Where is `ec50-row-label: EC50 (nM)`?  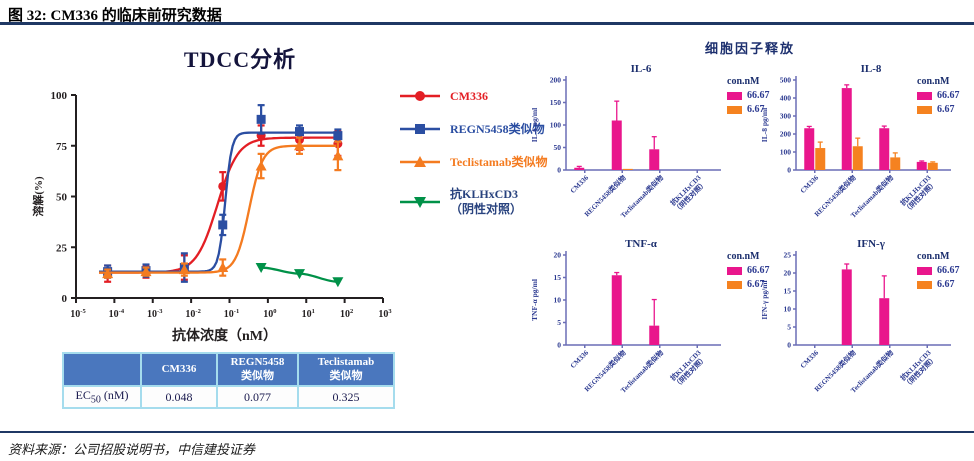
ec50-row-label: EC50 (nM) is located at coordinates (102, 397).